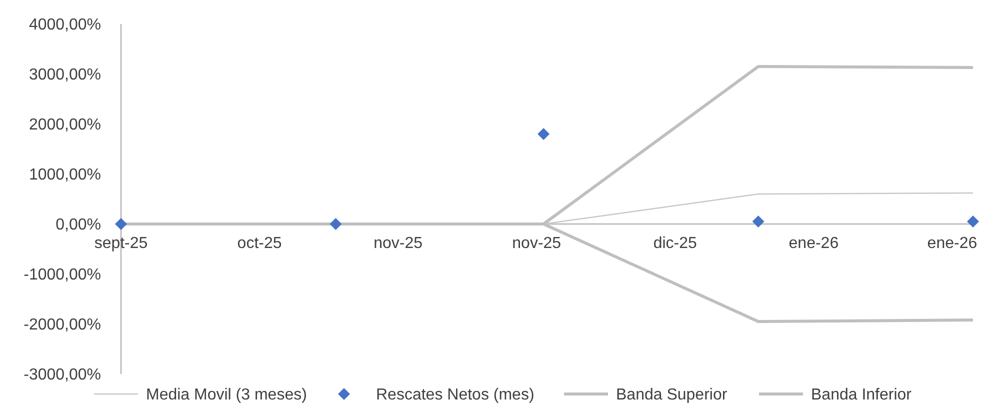 The width and height of the screenshot is (983, 403). What do you see at coordinates (121, 243) in the screenshot?
I see `x-tick-label: sept-25` at bounding box center [121, 243].